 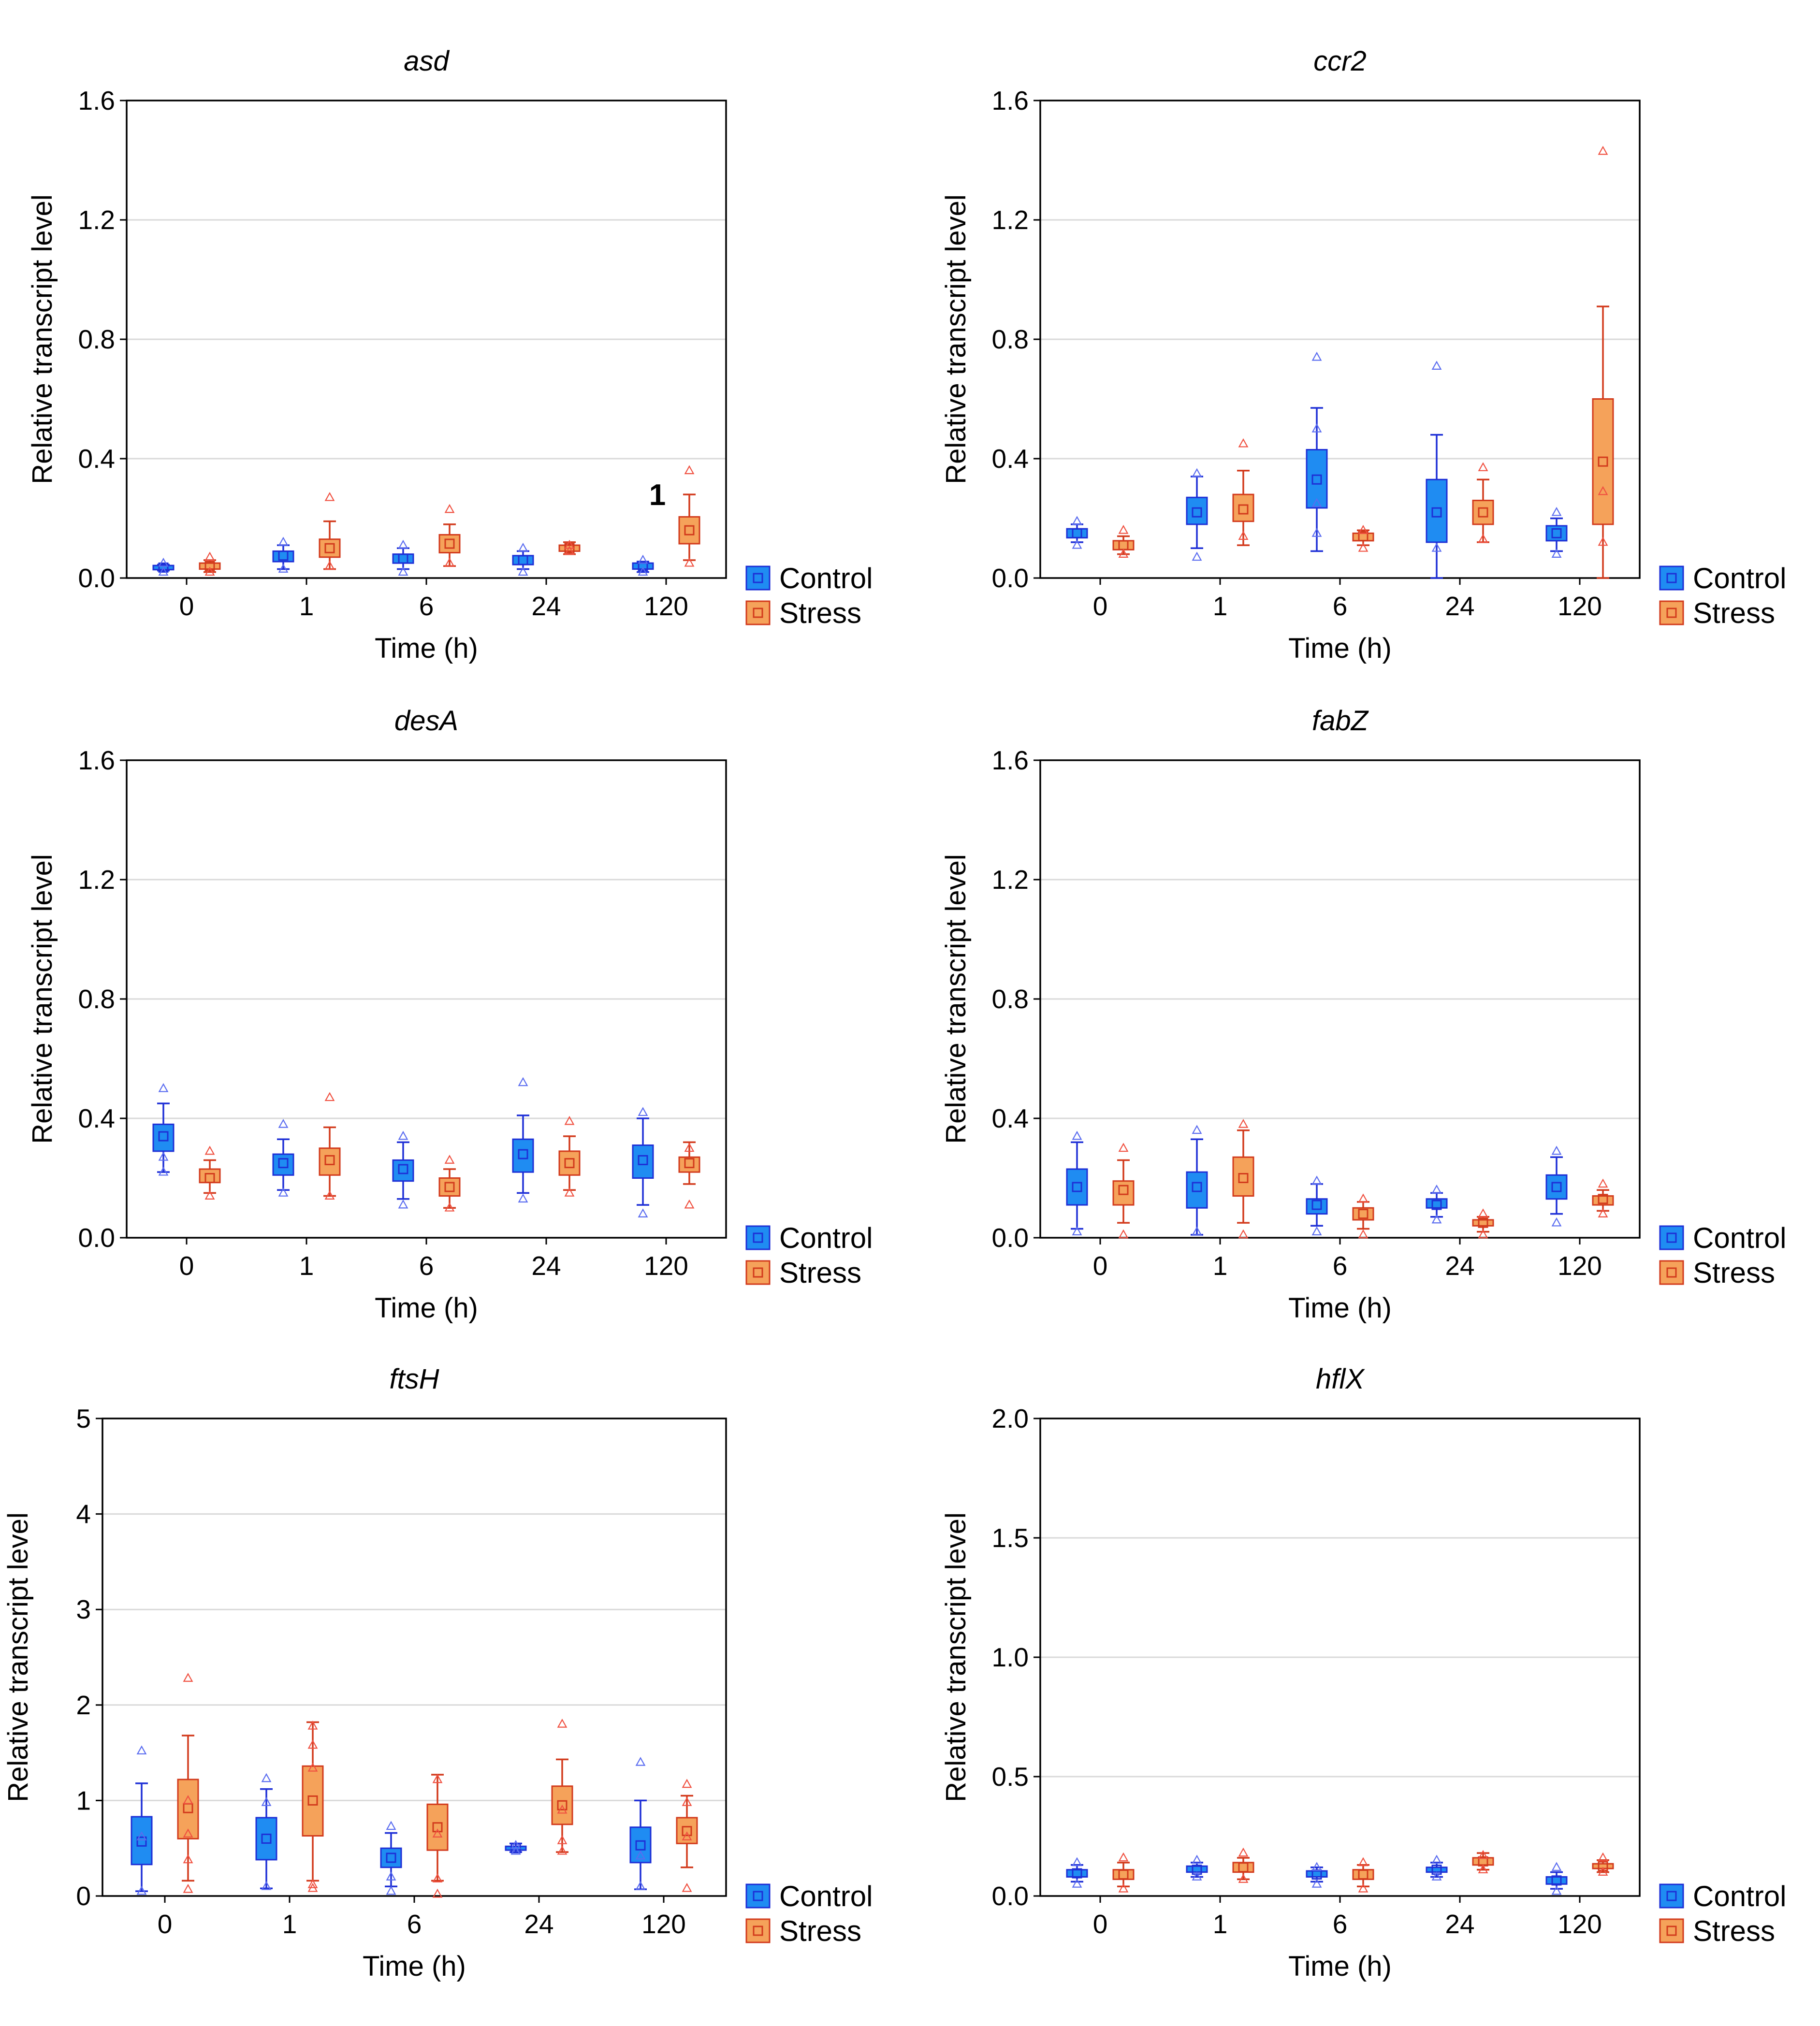 What do you see at coordinates (658, 495) in the screenshot?
I see `annotation-label: 1` at bounding box center [658, 495].